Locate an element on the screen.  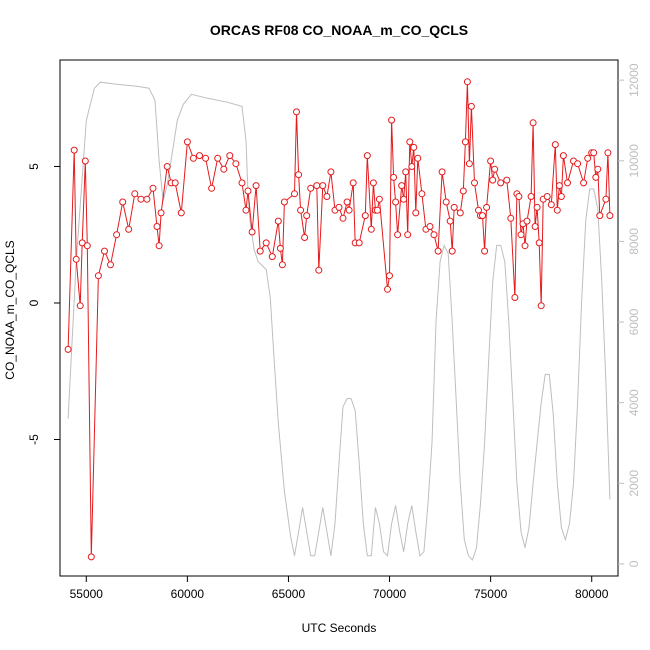
x-axis: 55000 60000 65000 70000 75000 80000 is located at coordinates (339, 588).